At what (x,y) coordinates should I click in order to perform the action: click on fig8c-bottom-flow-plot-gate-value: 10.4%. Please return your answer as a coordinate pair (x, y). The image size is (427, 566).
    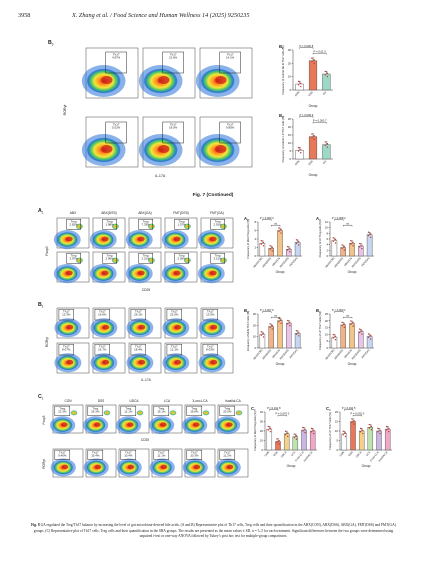
    Looking at the image, I should click on (128, 455).